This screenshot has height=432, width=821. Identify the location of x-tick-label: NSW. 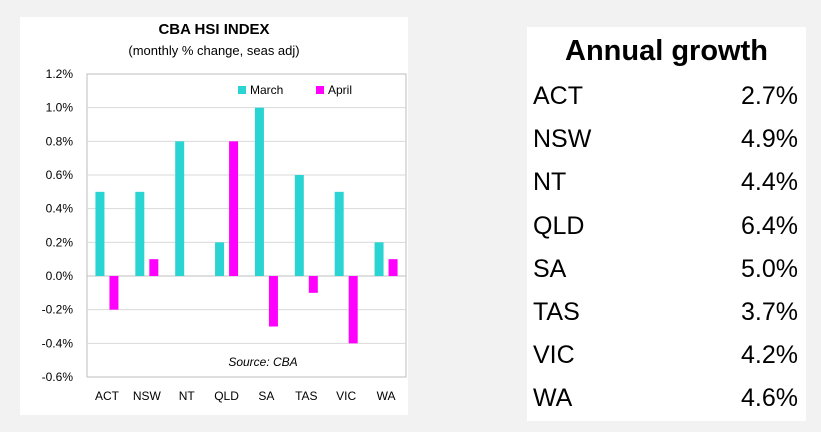
(147, 396).